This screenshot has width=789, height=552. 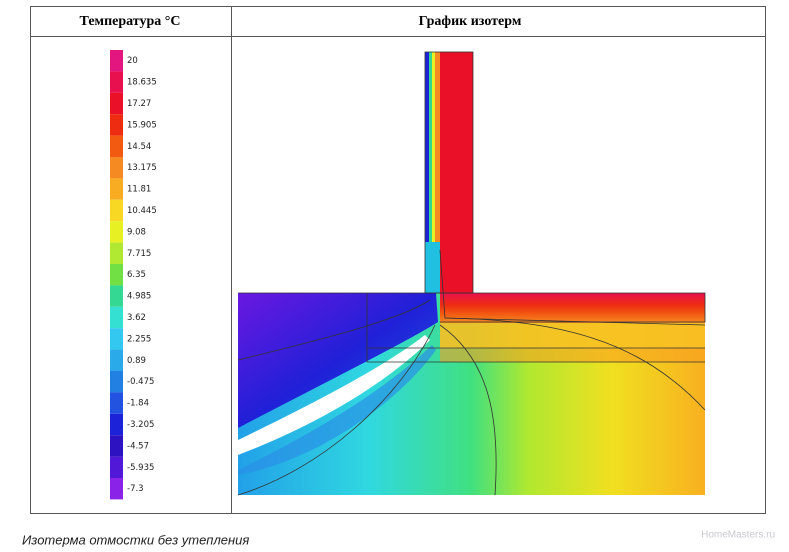 What do you see at coordinates (138, 446) in the screenshot?
I see `legend-label: -4.57` at bounding box center [138, 446].